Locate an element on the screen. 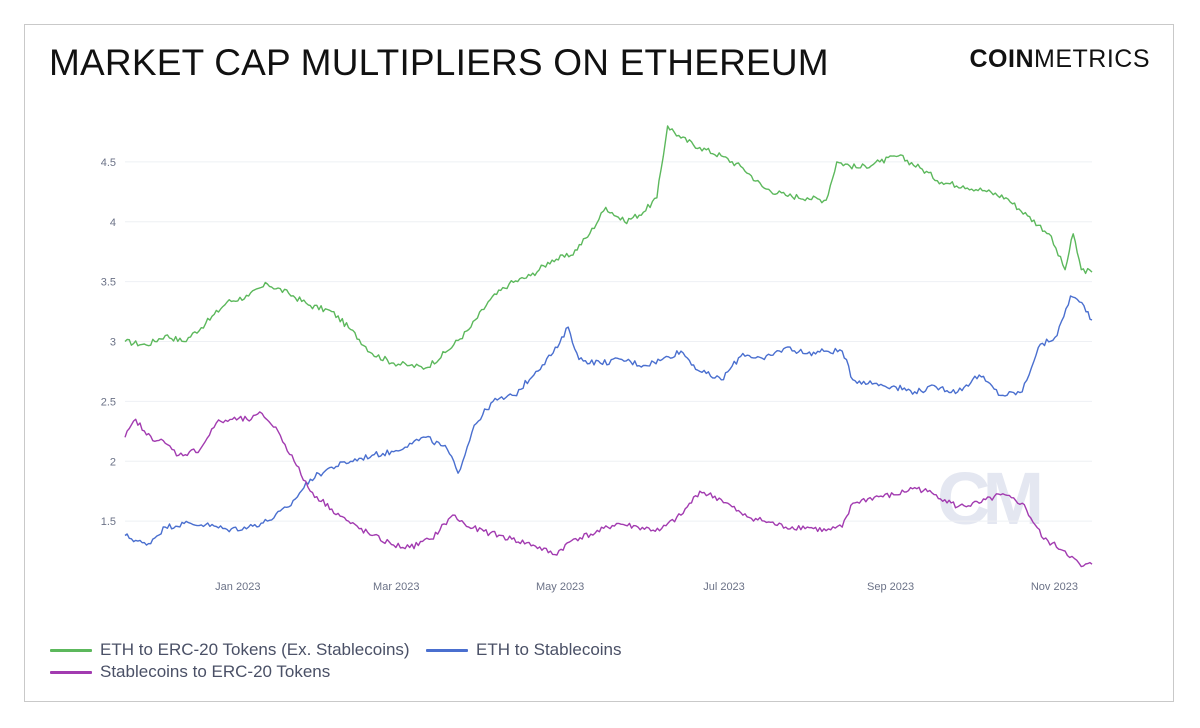 Image resolution: width=1200 pixels, height=728 pixels. y-tick-label: 4 is located at coordinates (113, 223).